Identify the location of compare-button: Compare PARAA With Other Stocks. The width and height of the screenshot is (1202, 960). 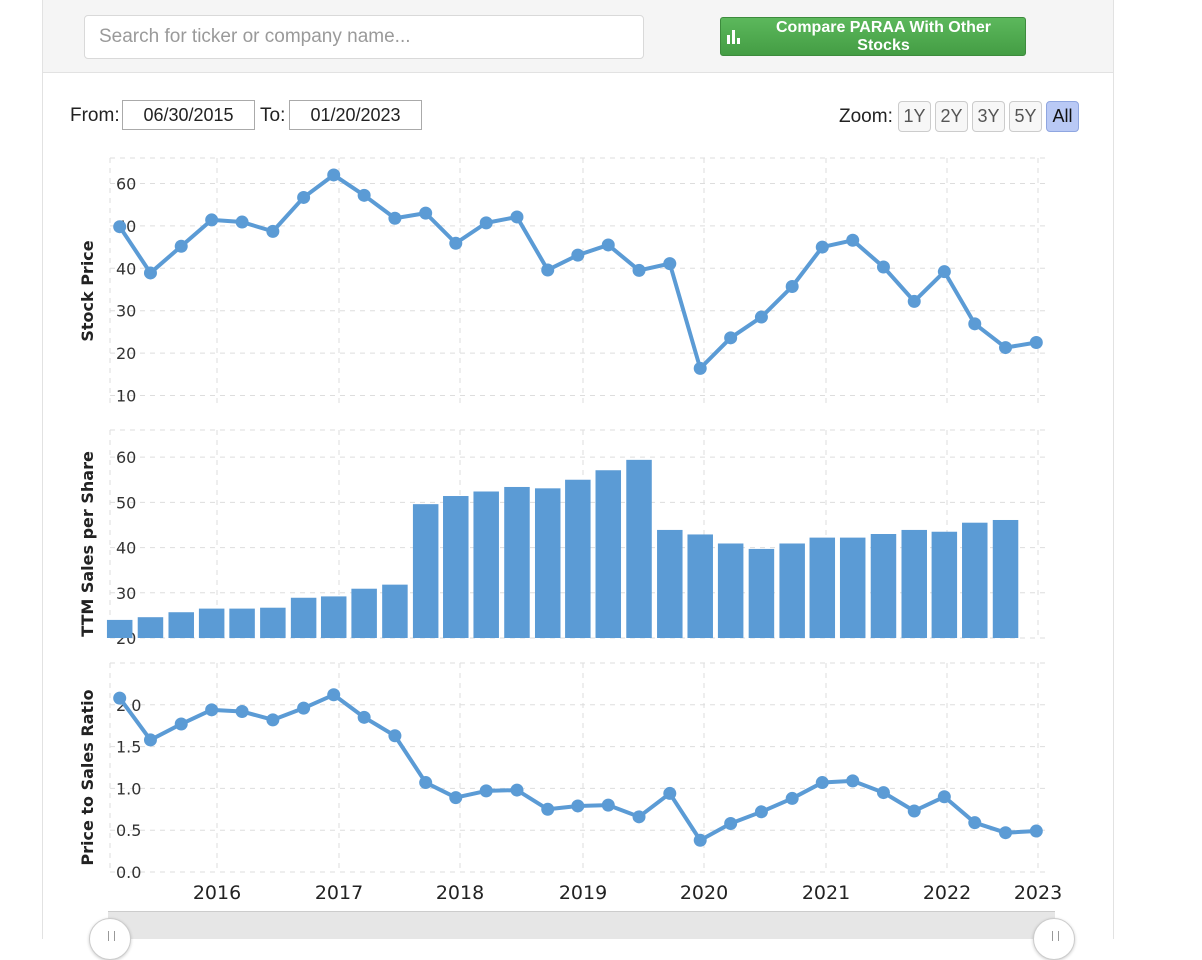
(873, 36).